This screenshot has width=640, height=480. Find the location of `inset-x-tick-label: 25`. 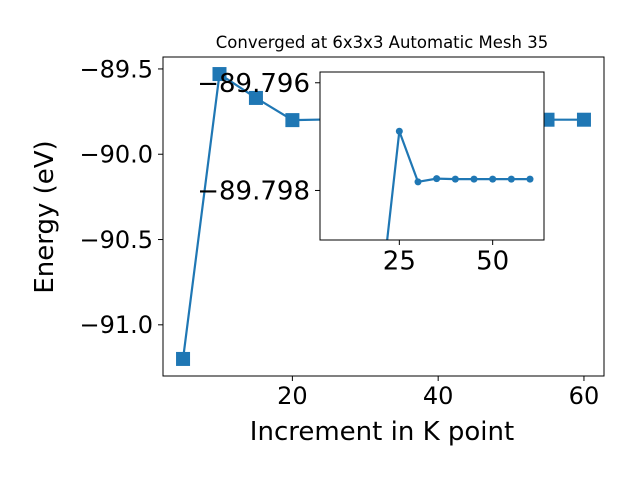

inset-x-tick-label: 25 is located at coordinates (399, 262).